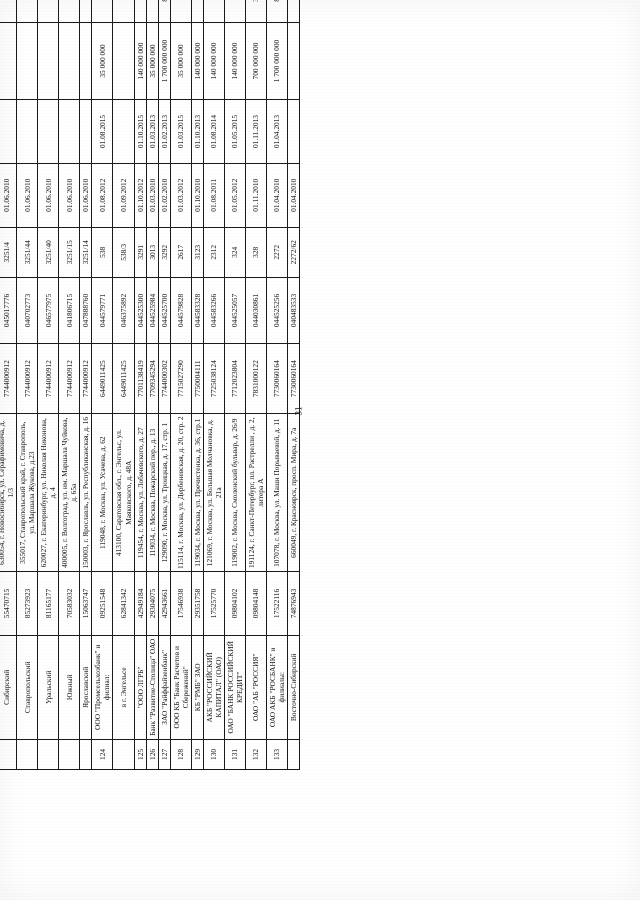  What do you see at coordinates (235, 603) in the screenshot?
I see `entity-code: 09804102` at bounding box center [235, 603].